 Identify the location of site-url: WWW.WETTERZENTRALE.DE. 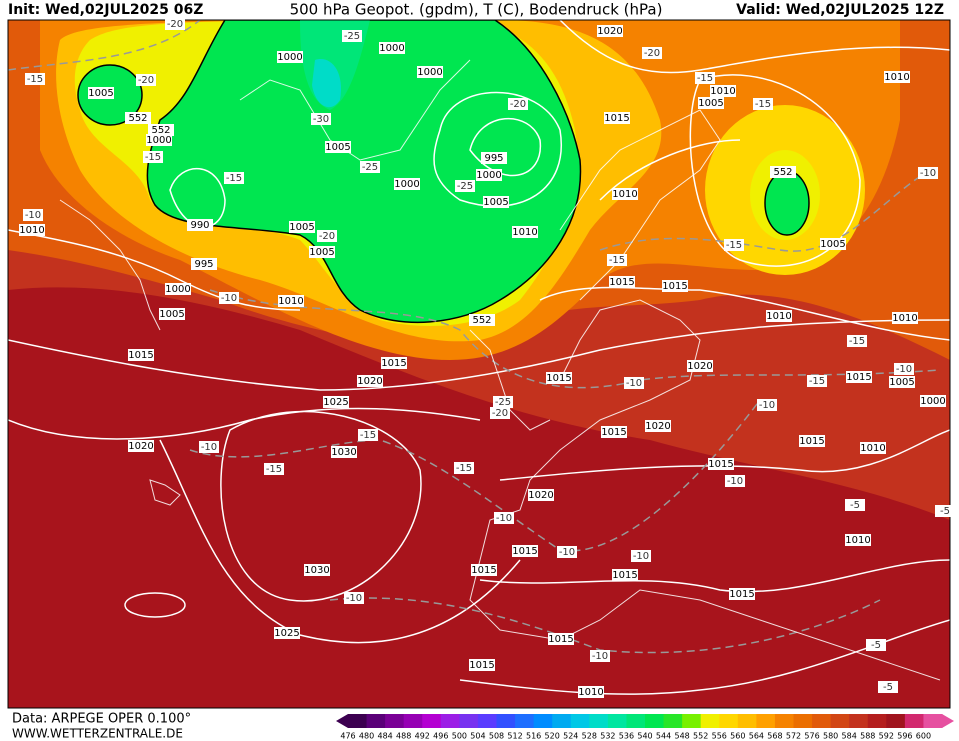
(97, 734).